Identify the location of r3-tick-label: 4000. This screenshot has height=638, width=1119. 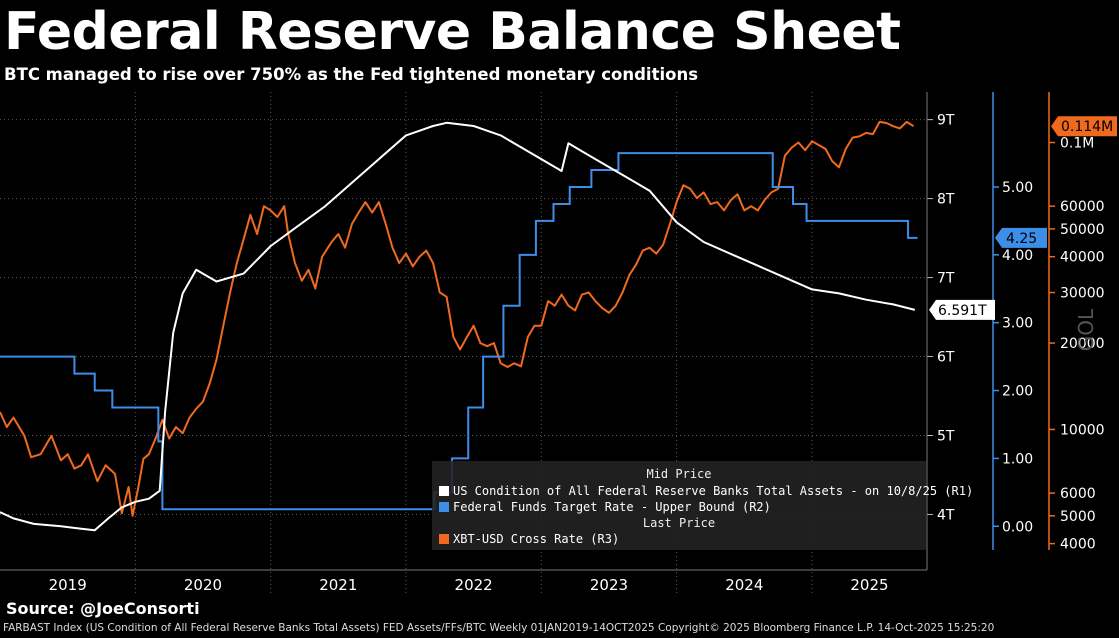
(1078, 545).